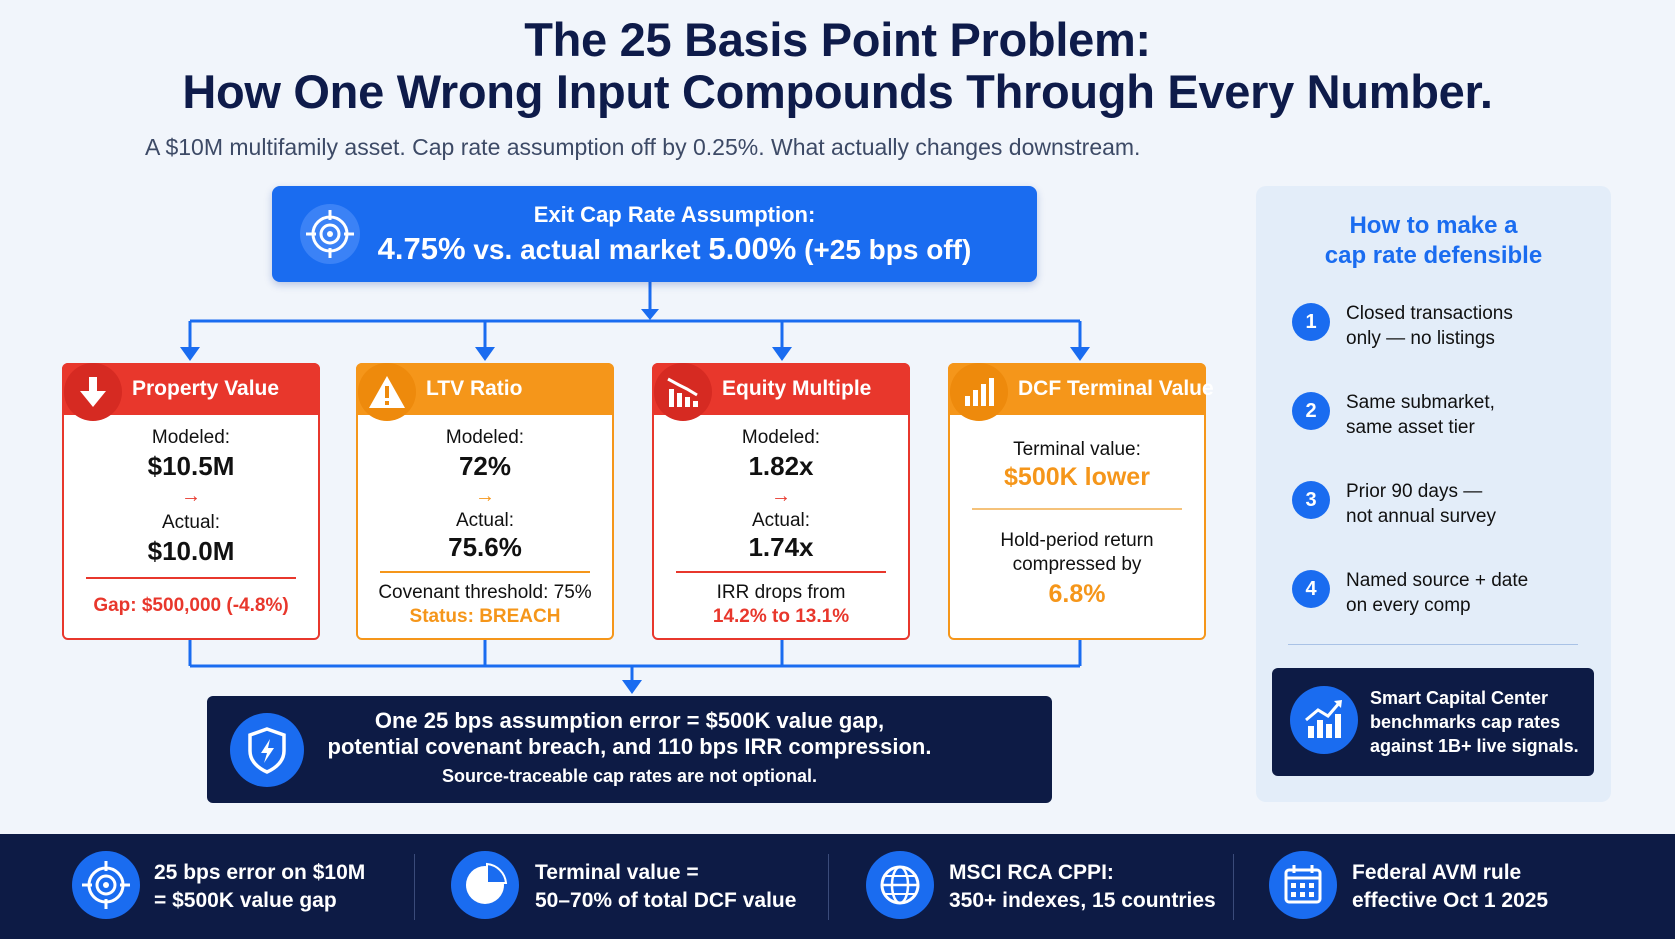  What do you see at coordinates (666, 900) in the screenshot?
I see `stat-line-2: 50–70% of total DCF value` at bounding box center [666, 900].